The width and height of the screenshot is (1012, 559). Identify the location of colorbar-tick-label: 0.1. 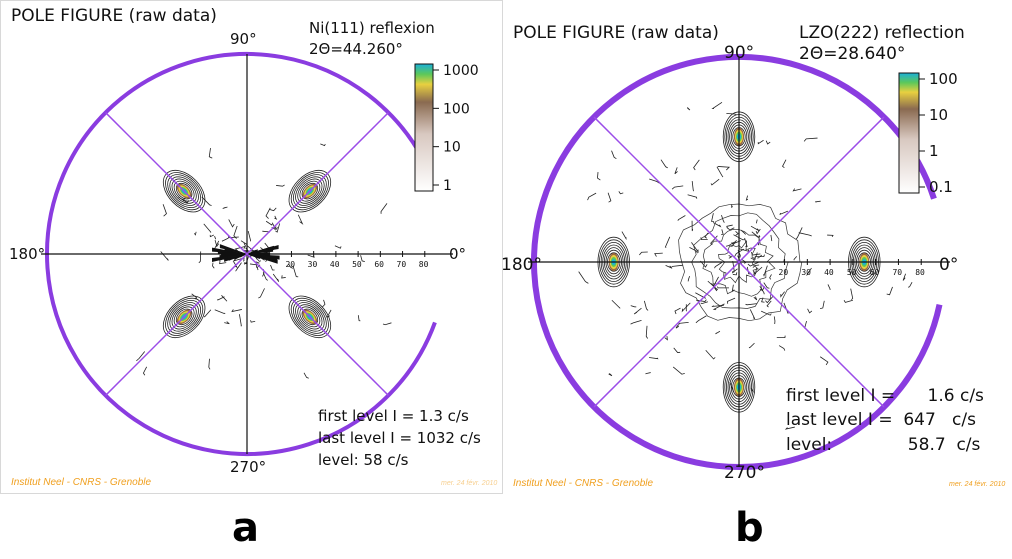
(941, 187).